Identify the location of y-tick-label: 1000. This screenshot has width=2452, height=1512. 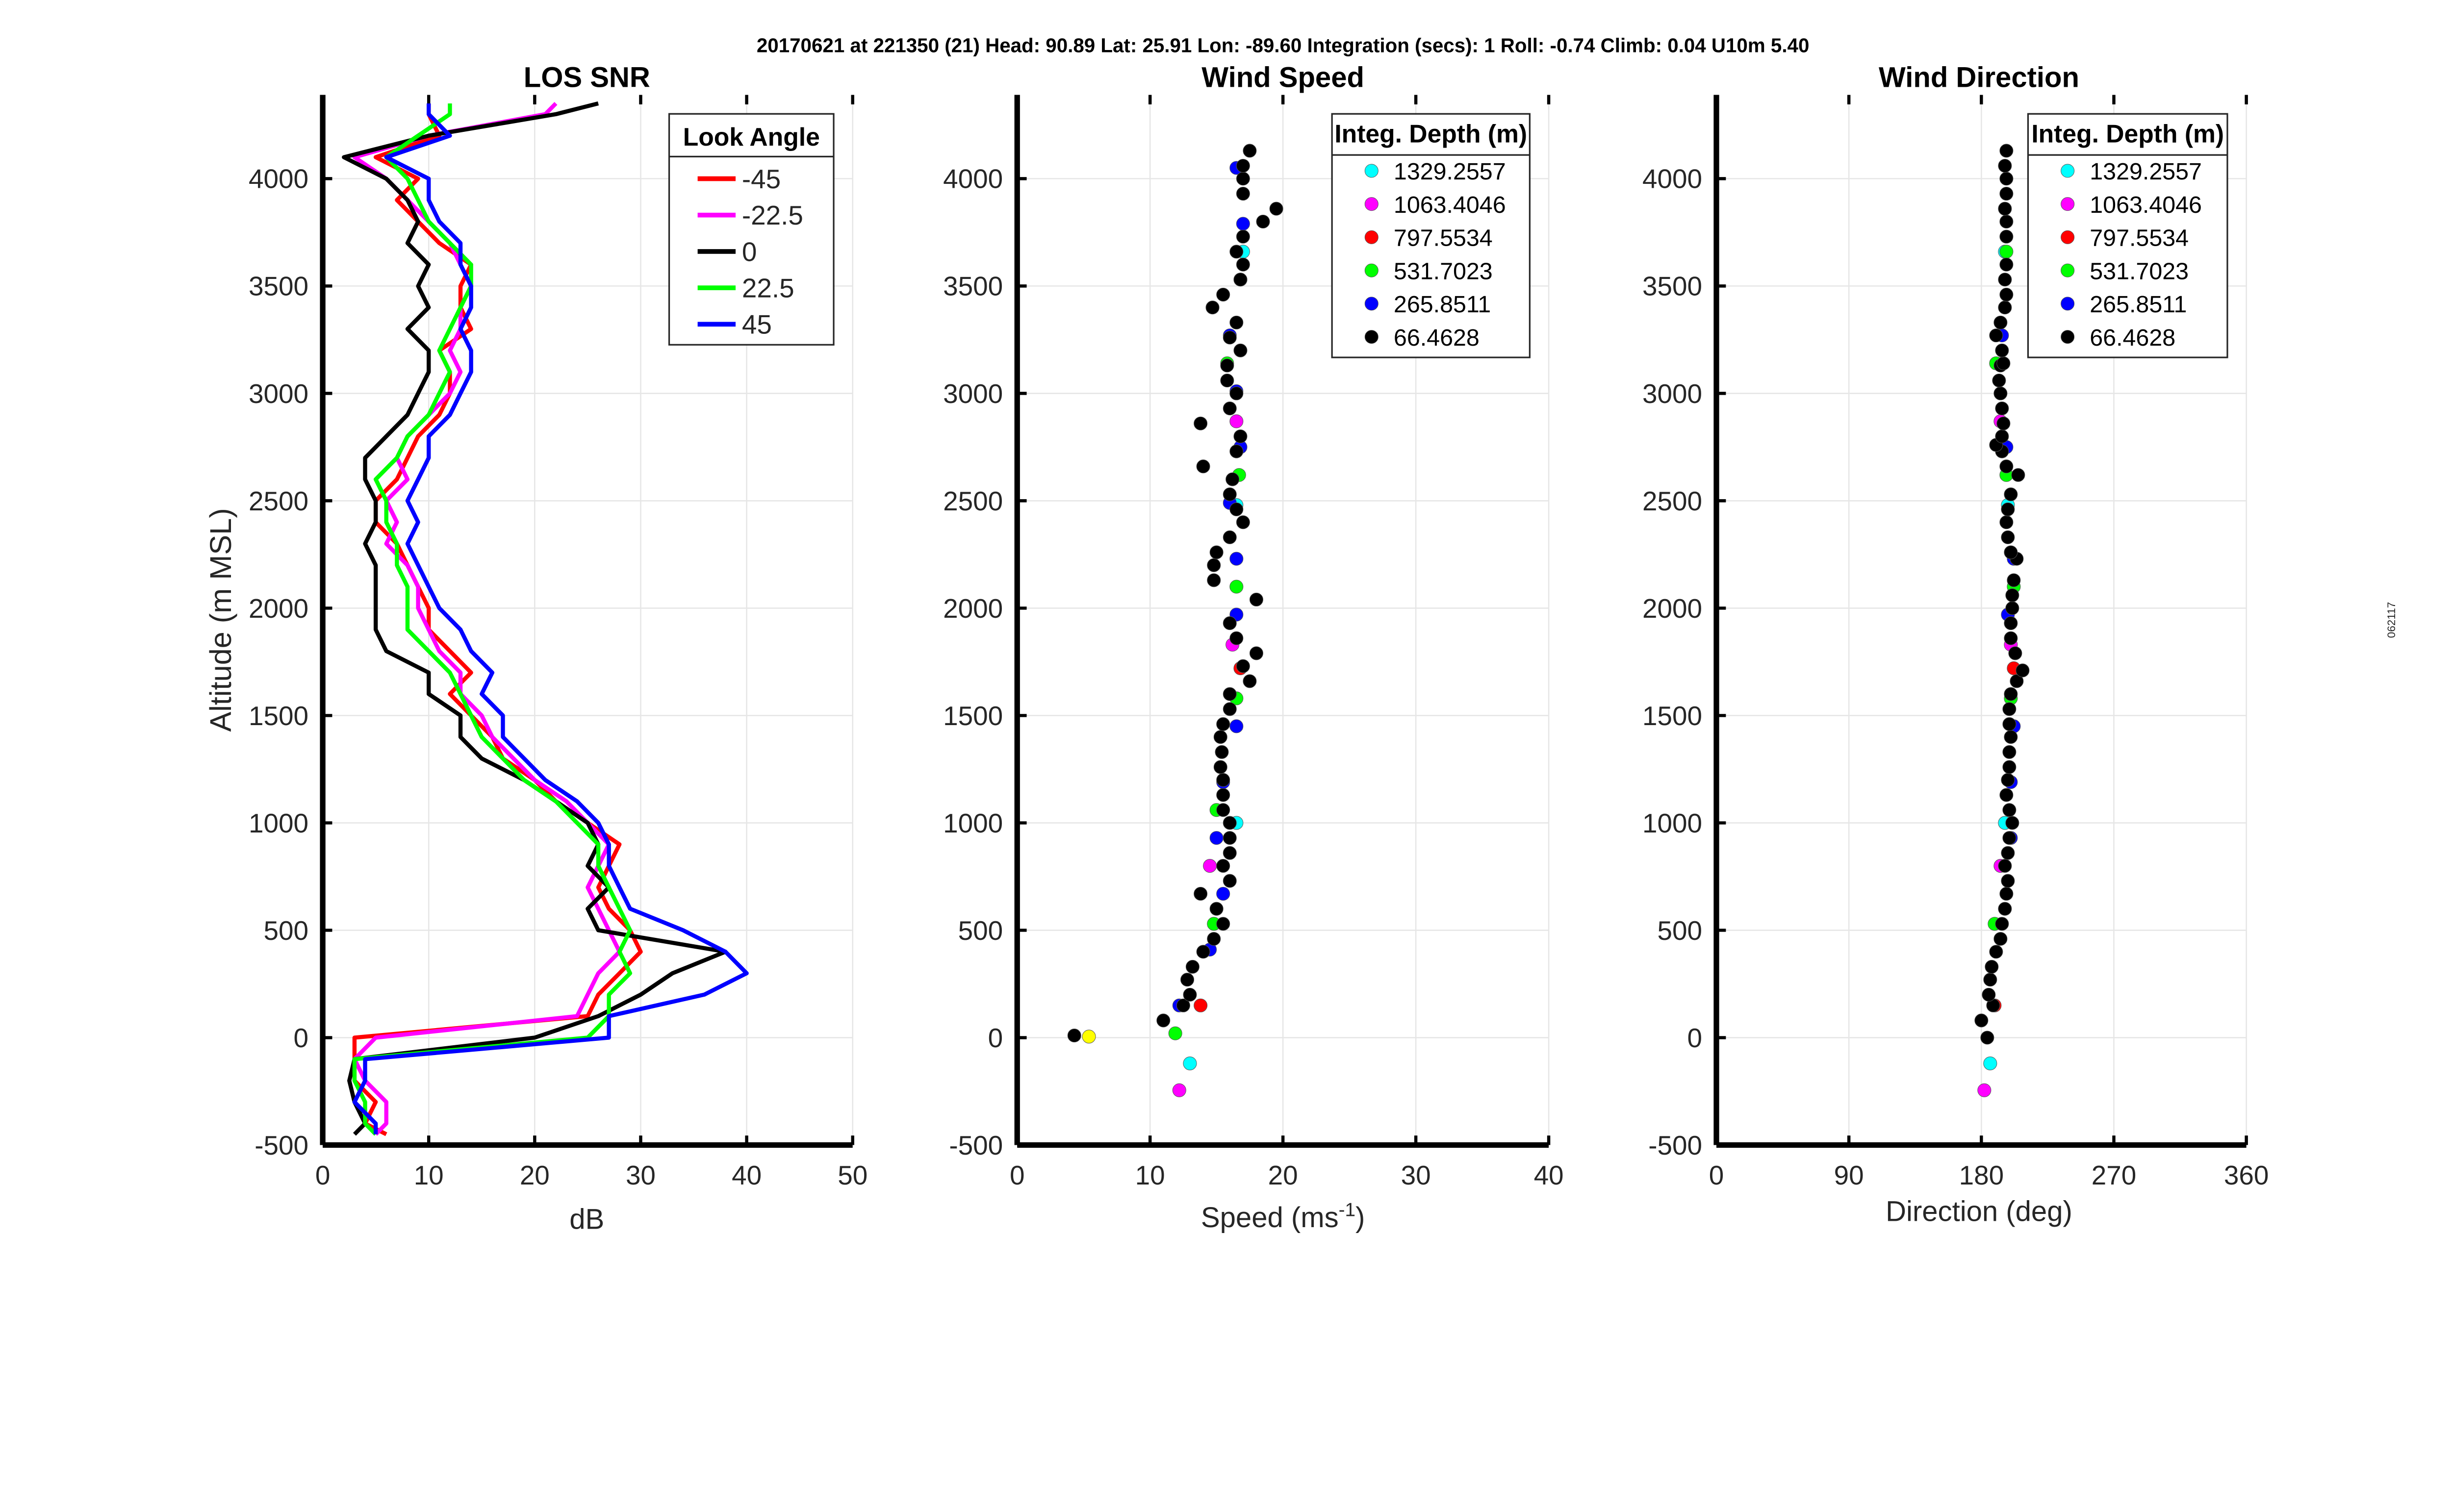
(1672, 823).